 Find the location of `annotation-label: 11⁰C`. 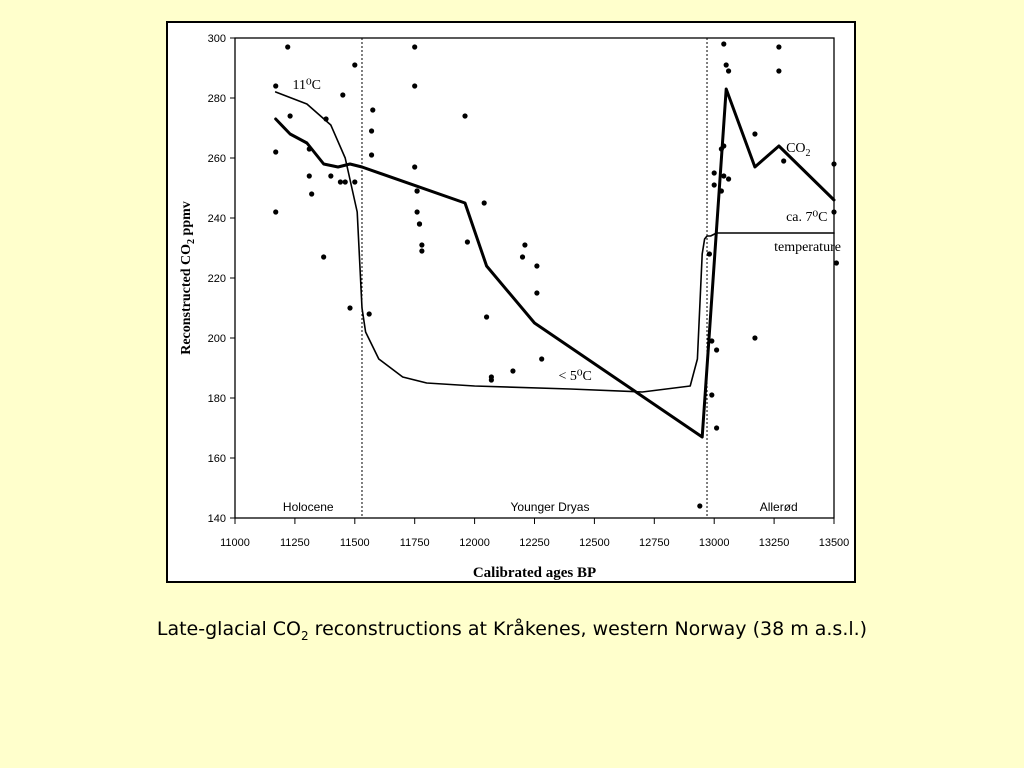

annotation-label: 11⁰C is located at coordinates (307, 85).